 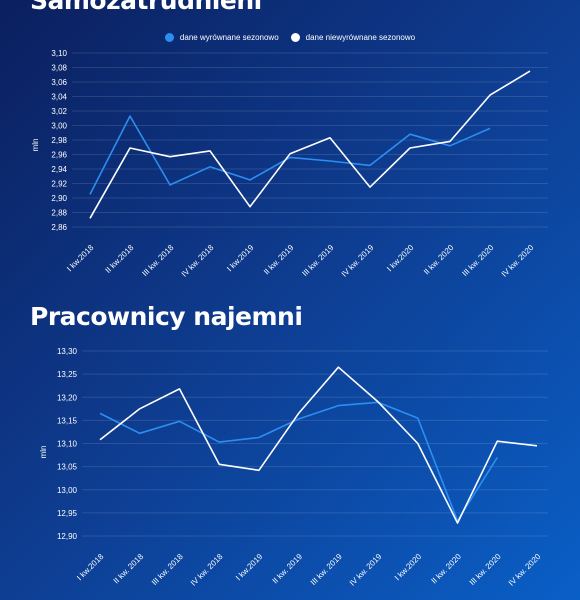 I want to click on x-tick-label: I kw.2019, so click(x=249, y=567).